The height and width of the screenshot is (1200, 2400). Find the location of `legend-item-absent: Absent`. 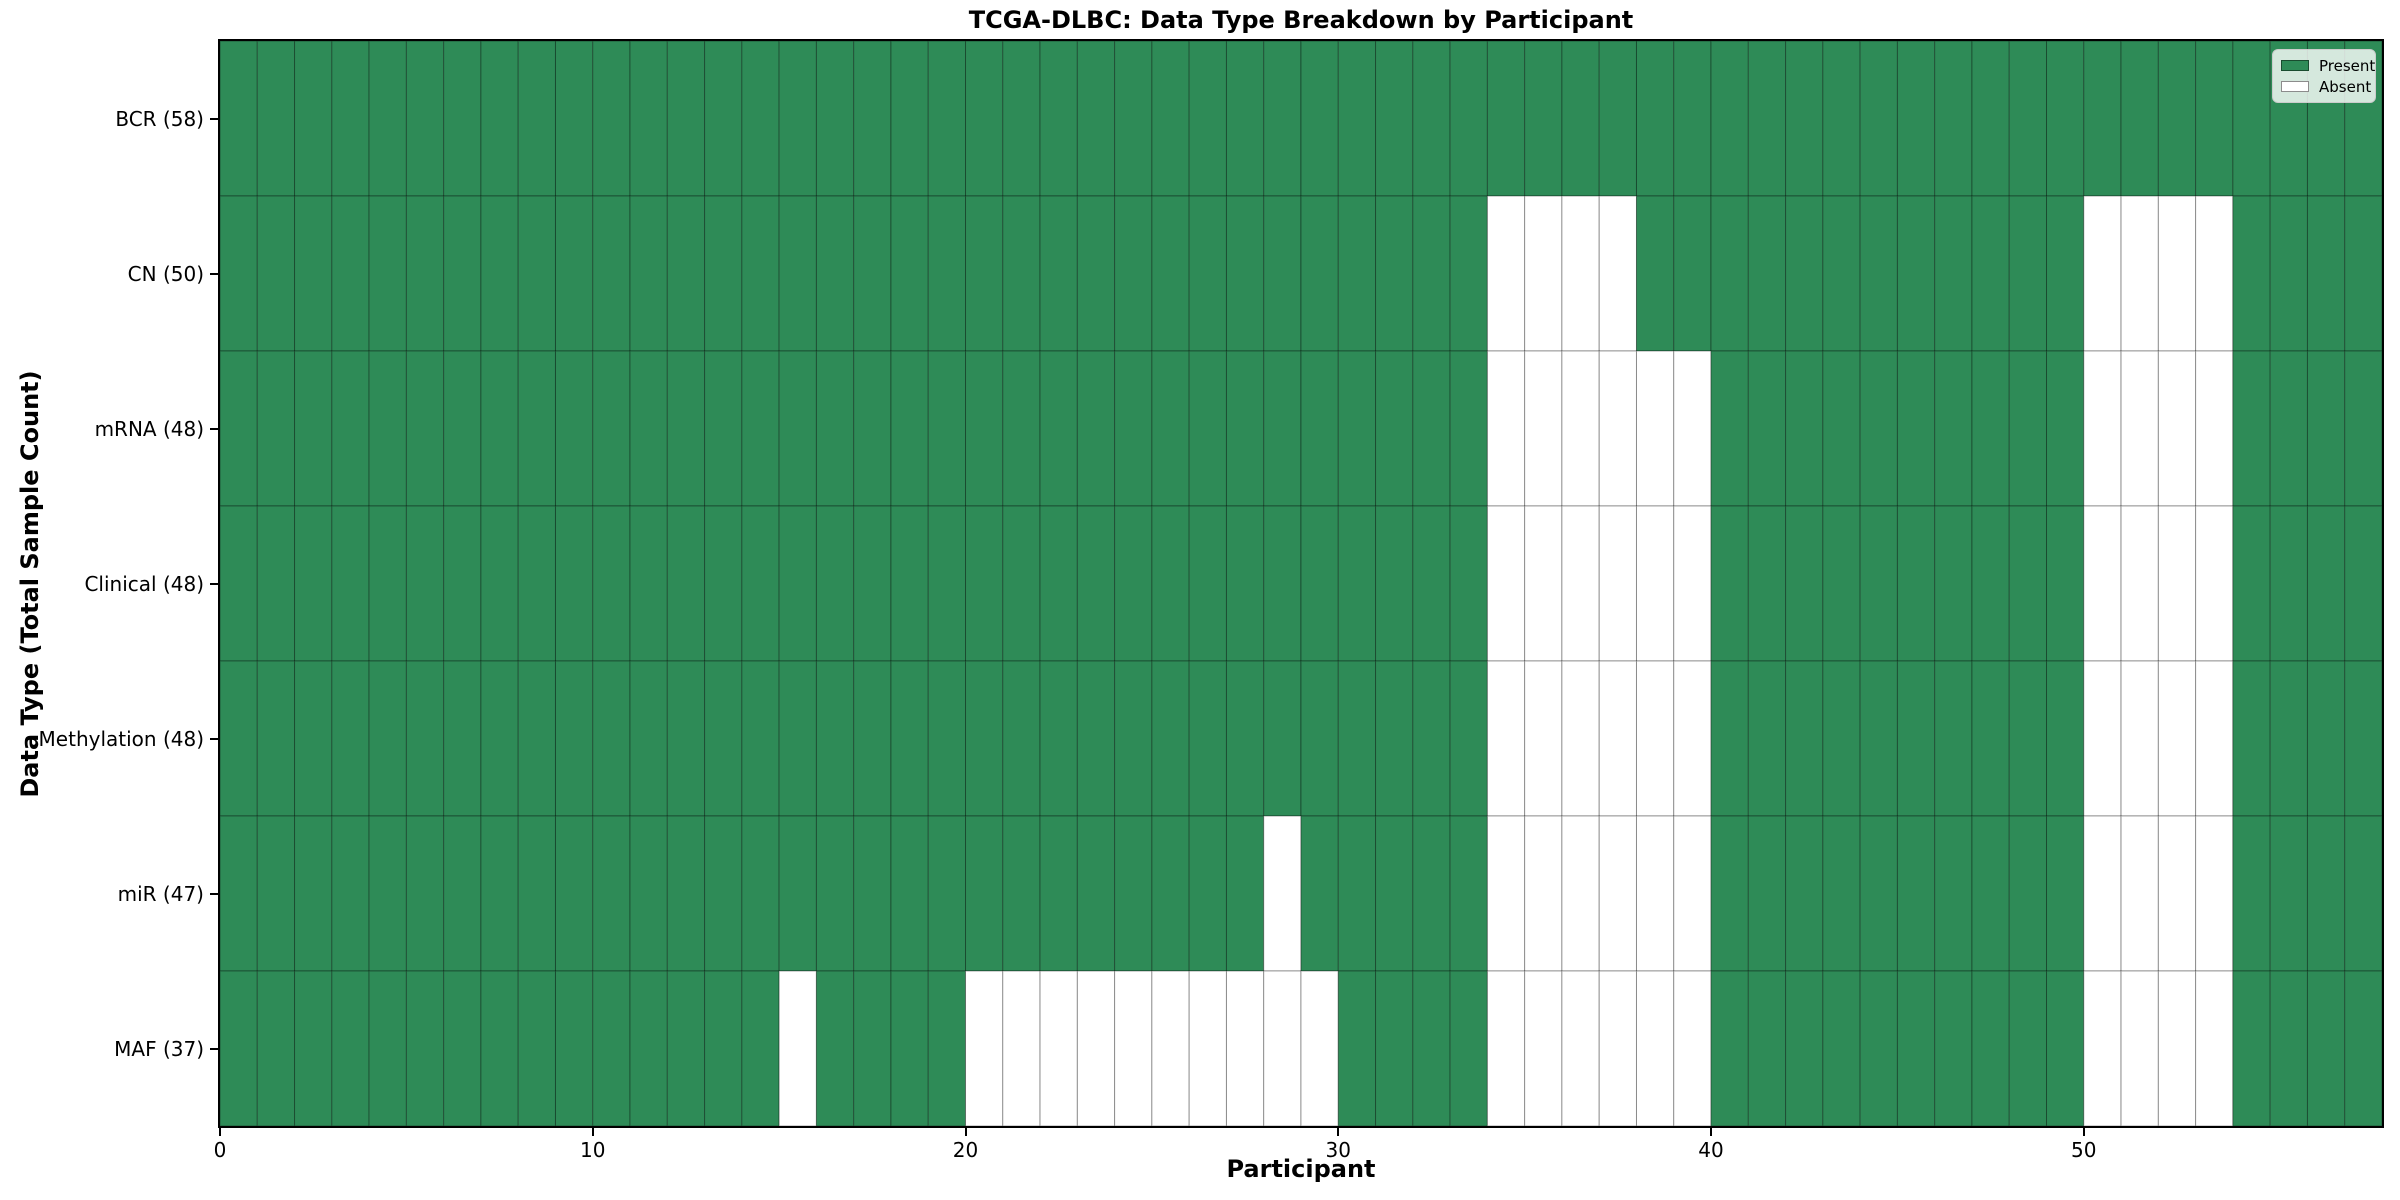

legend-item-absent: Absent is located at coordinates (2326, 87).